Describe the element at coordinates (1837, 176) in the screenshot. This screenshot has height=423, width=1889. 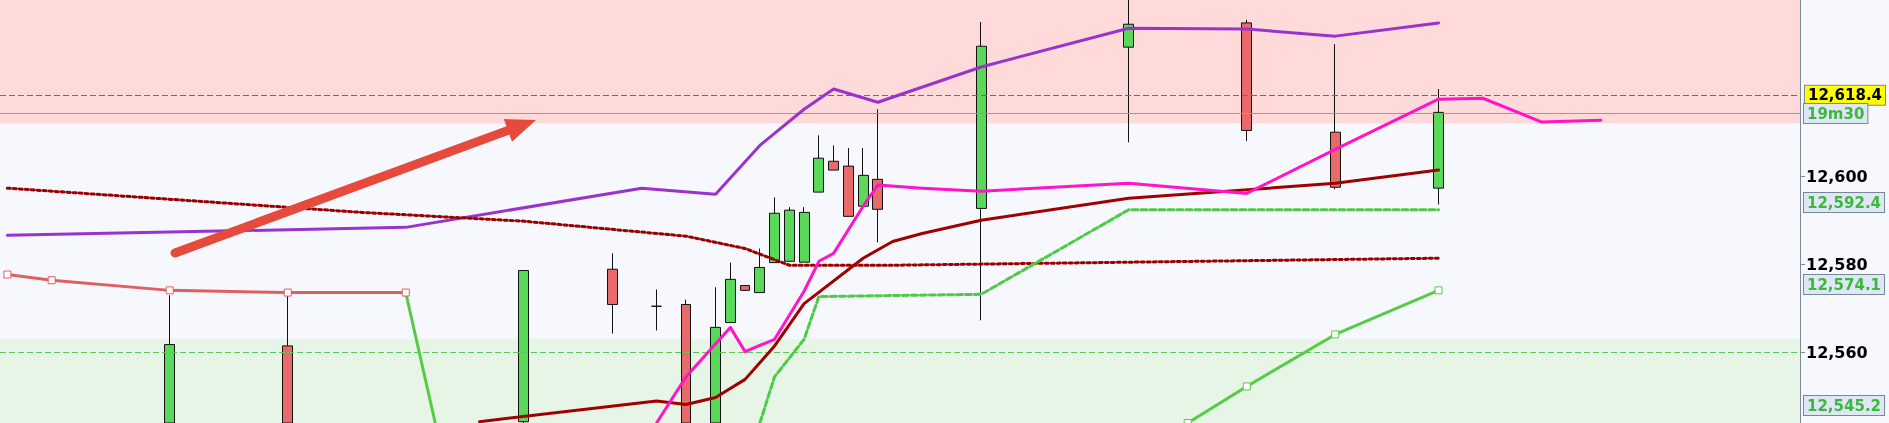
I see `y-tick-label: 12,600` at that location.